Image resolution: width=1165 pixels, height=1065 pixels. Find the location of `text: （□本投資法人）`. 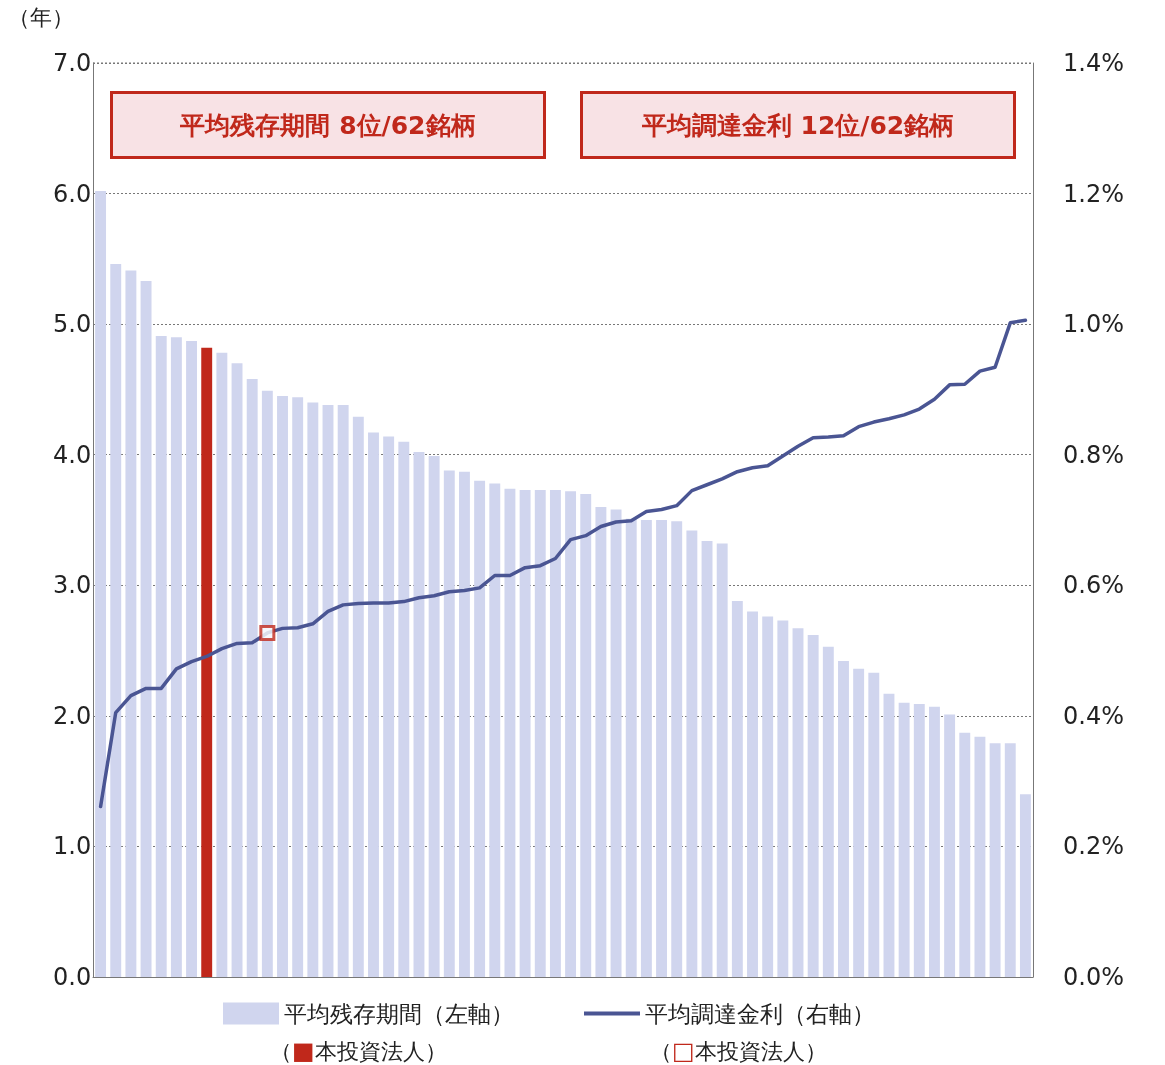

text: （□本投資法人） is located at coordinates (738, 1051).